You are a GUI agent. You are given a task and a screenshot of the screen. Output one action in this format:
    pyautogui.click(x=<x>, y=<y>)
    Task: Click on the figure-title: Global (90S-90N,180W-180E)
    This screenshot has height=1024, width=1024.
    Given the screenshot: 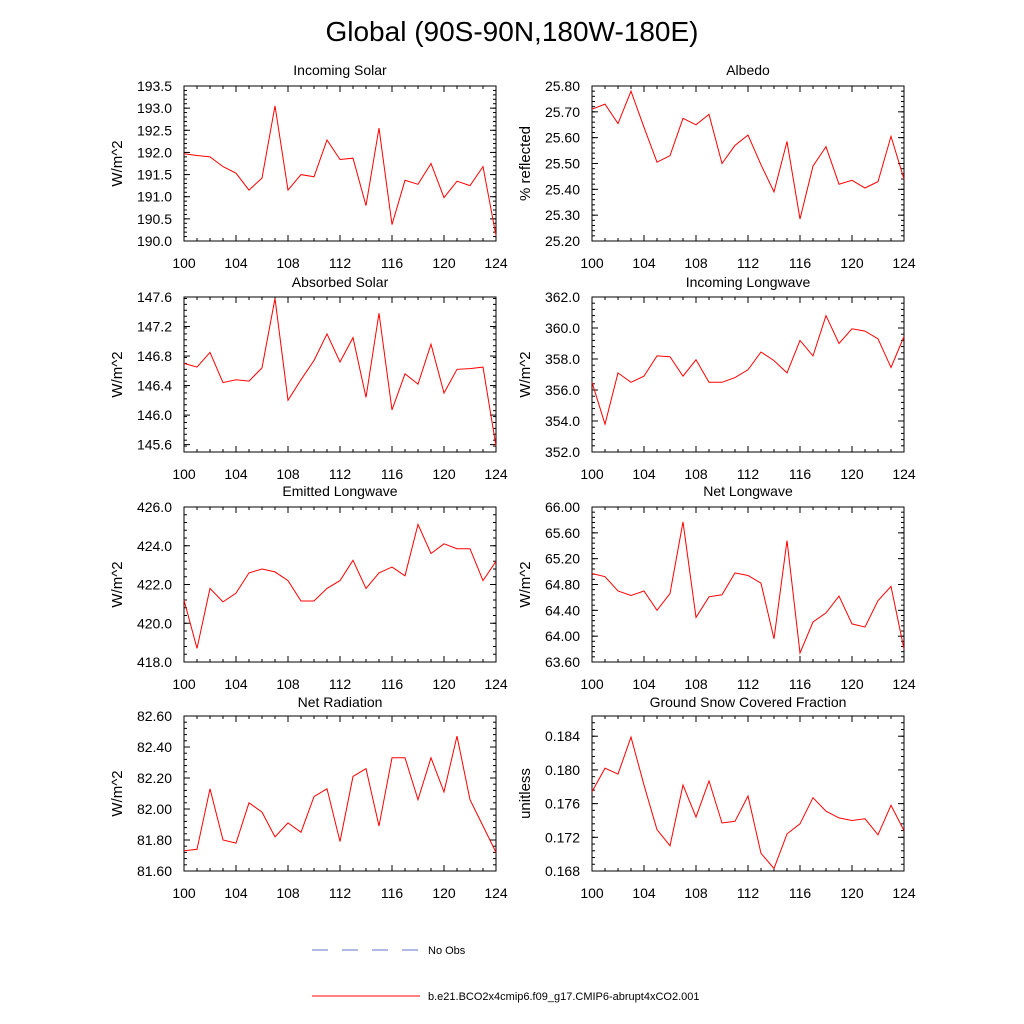 What is the action you would take?
    pyautogui.click(x=511, y=31)
    